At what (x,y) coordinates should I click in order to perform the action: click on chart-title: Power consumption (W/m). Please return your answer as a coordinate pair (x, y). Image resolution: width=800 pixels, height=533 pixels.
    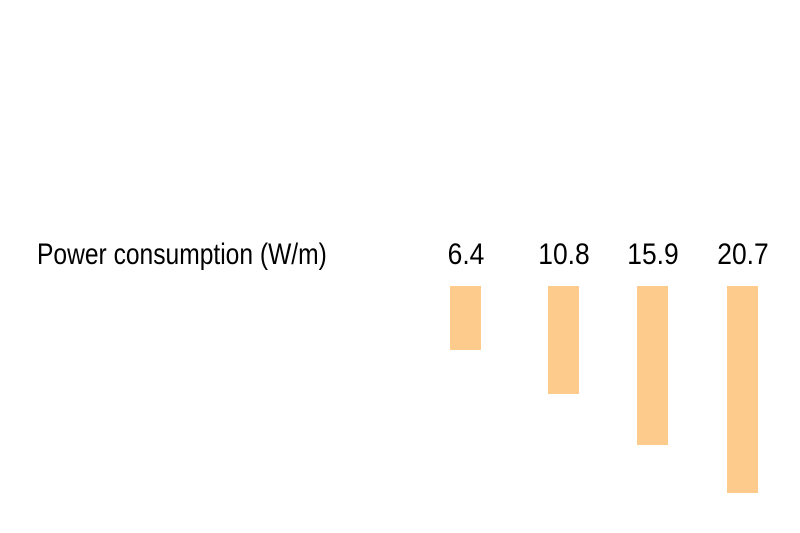
    Looking at the image, I should click on (182, 254).